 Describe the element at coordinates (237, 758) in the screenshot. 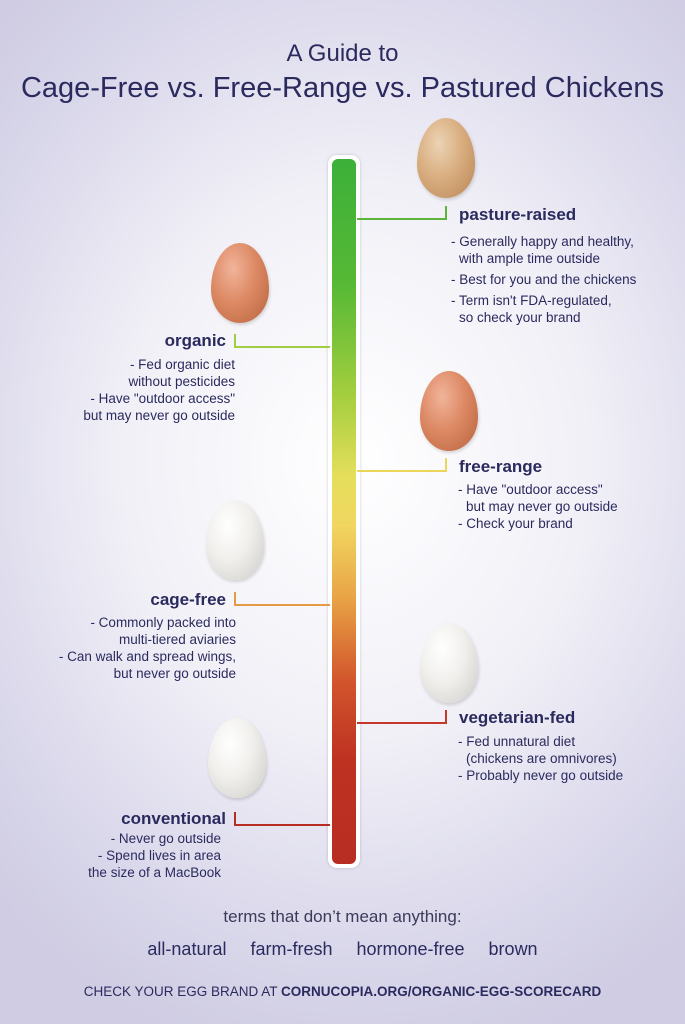

I see `conventional-egg-icon` at that location.